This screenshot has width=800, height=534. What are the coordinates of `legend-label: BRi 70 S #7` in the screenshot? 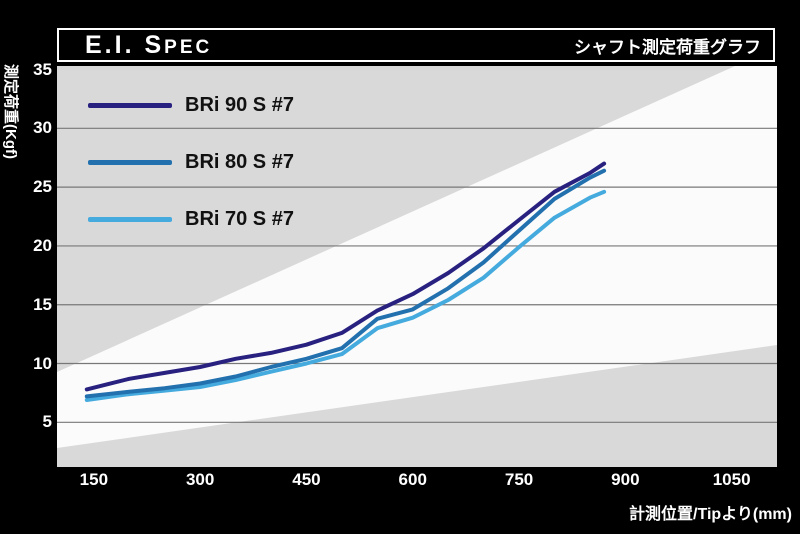 It's located at (239, 219).